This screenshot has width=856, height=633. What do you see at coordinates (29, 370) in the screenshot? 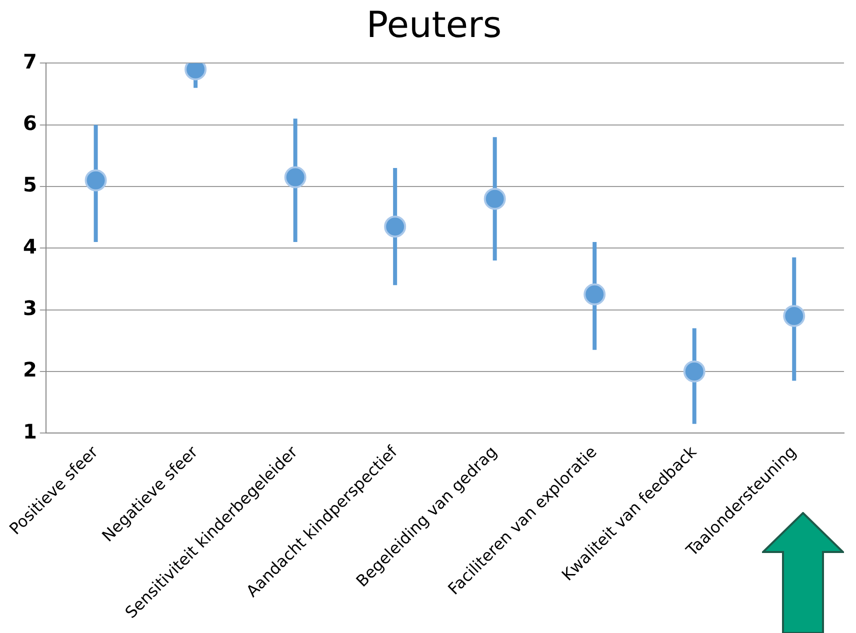
I see `y-tick-label: 2` at bounding box center [29, 370].